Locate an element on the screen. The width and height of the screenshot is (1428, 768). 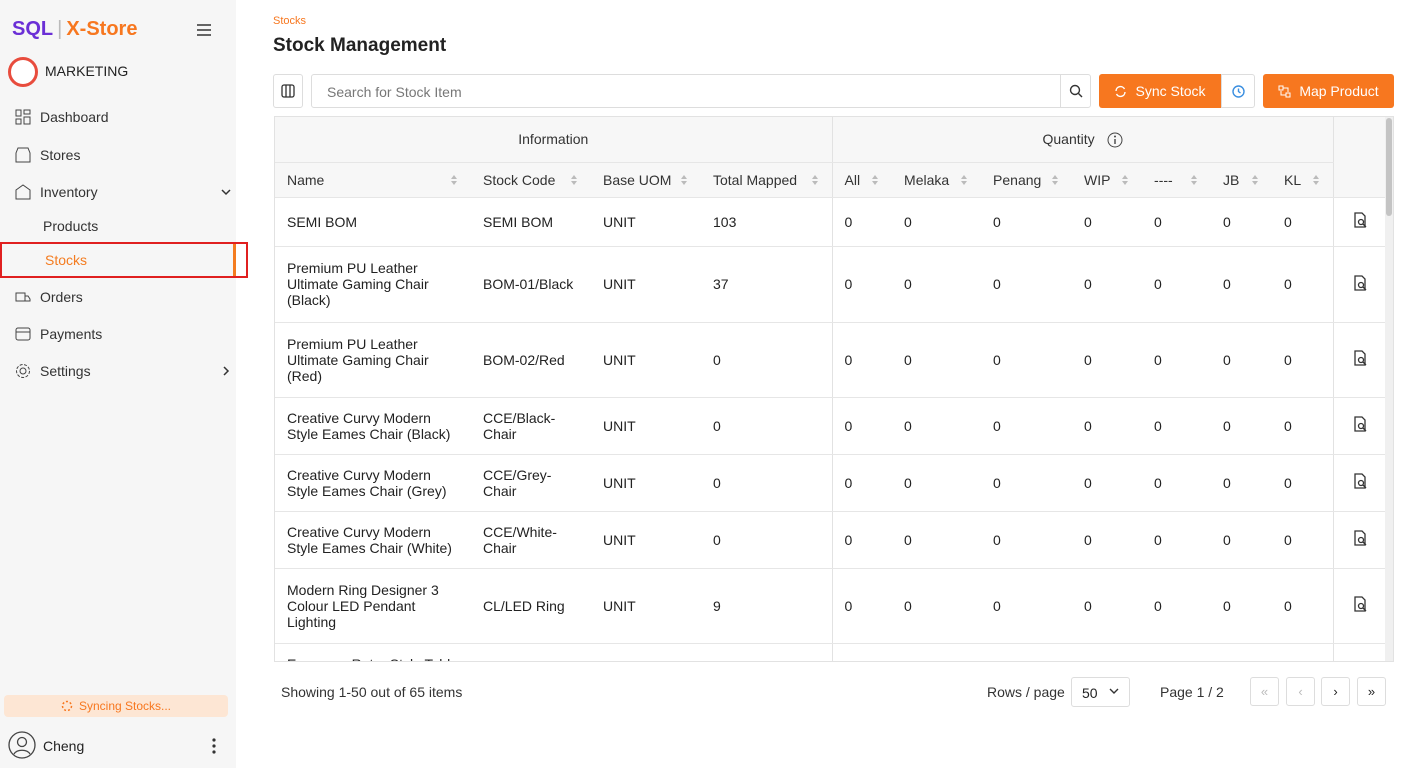
sync-stock-button: Sync Stock is located at coordinates (1160, 91).